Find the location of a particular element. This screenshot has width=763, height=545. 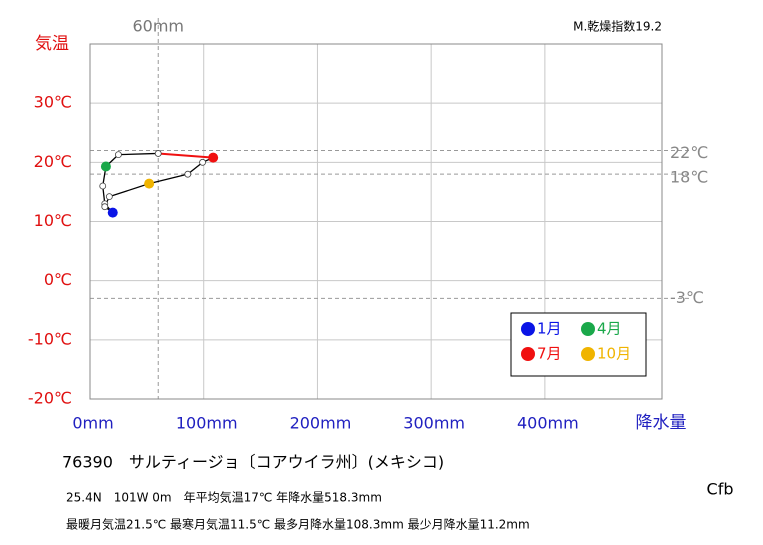

legend-label: 10月 is located at coordinates (614, 354).